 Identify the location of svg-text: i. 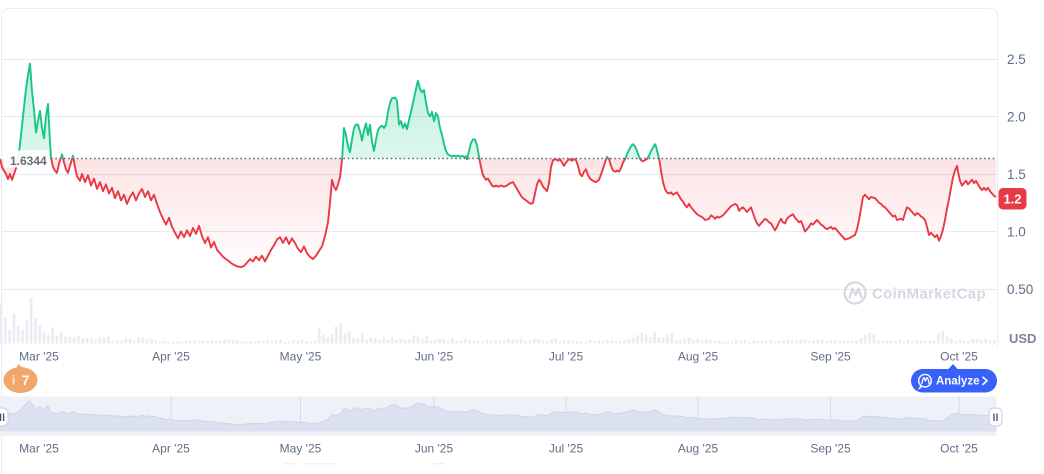
(14, 380).